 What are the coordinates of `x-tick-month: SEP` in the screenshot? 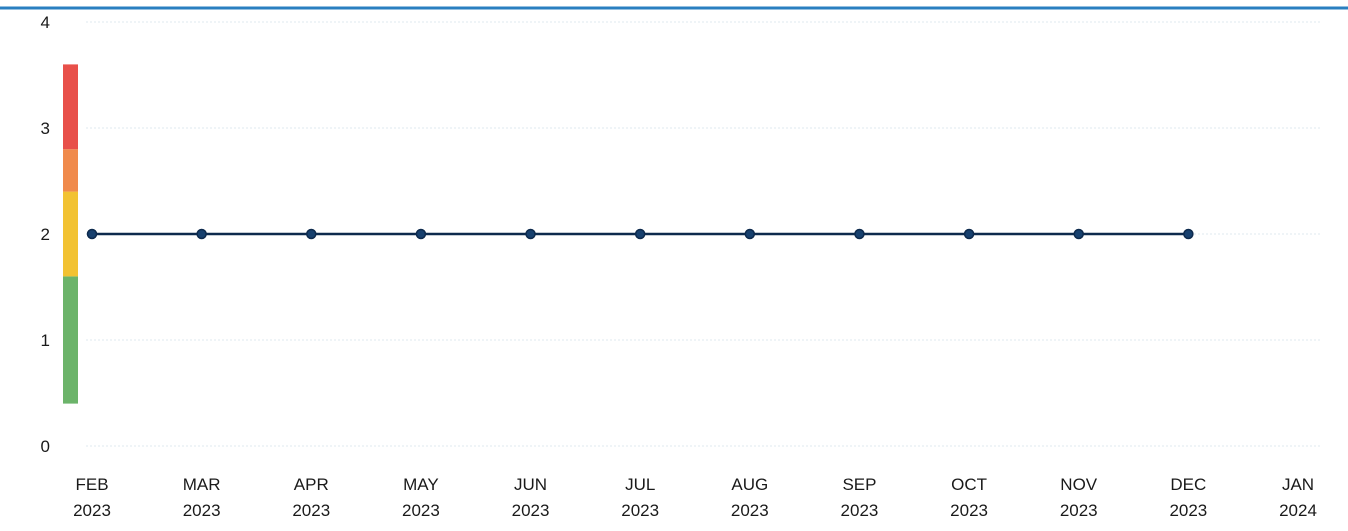 It's located at (859, 484).